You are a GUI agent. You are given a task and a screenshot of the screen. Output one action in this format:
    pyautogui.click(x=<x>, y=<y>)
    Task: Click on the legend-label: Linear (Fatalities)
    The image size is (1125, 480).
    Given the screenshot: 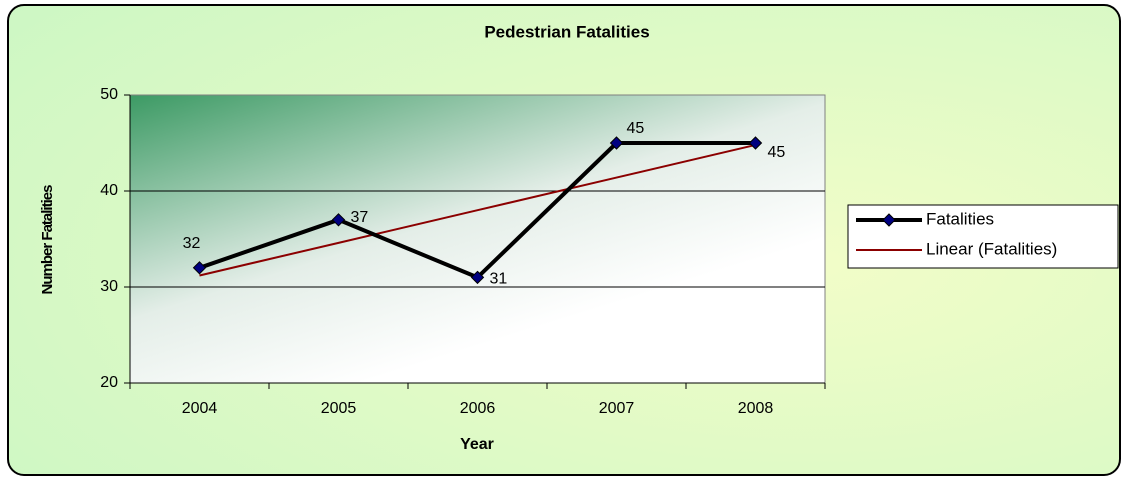 What is the action you would take?
    pyautogui.click(x=991, y=248)
    